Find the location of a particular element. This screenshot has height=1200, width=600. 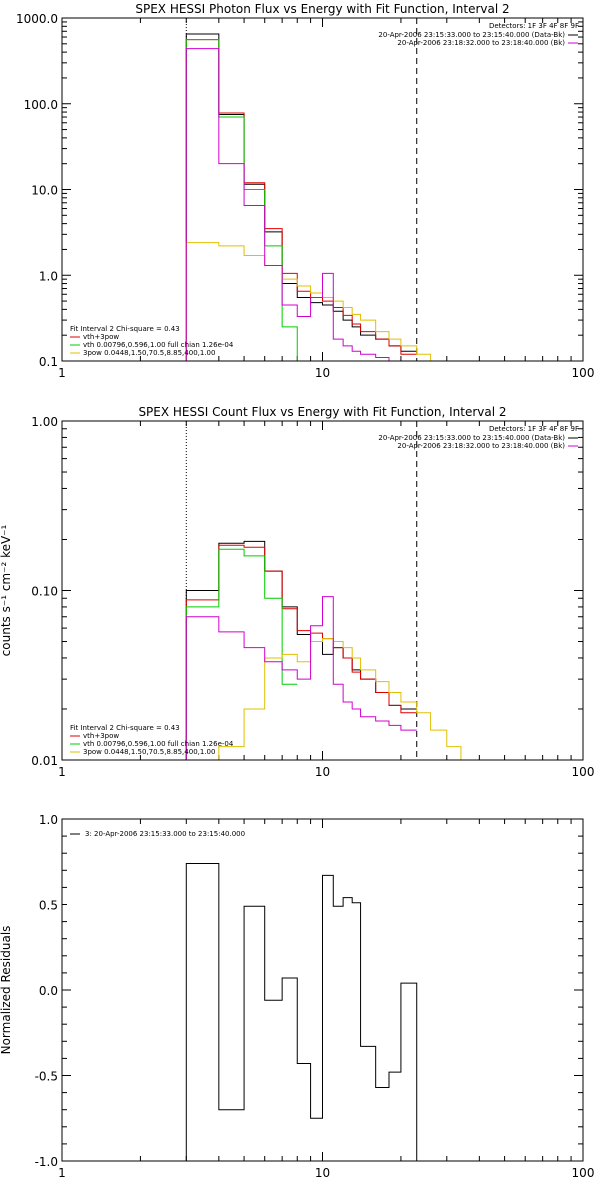

y-axis-label: counts s⁻¹ cm⁻² keV⁻¹ is located at coordinates (6, 590).